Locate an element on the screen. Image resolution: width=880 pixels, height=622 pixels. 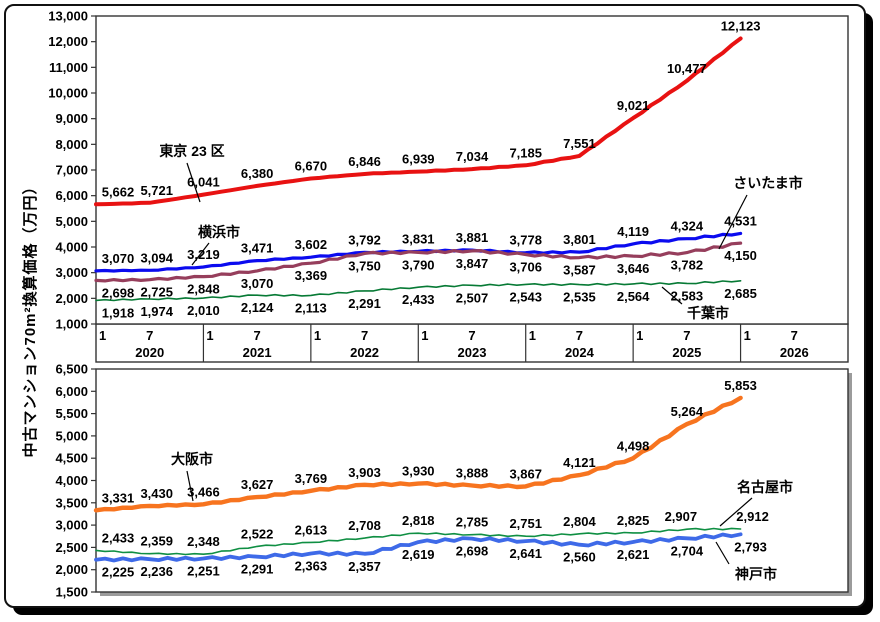
series-annotation: さいたま市 is located at coordinates (768, 183).